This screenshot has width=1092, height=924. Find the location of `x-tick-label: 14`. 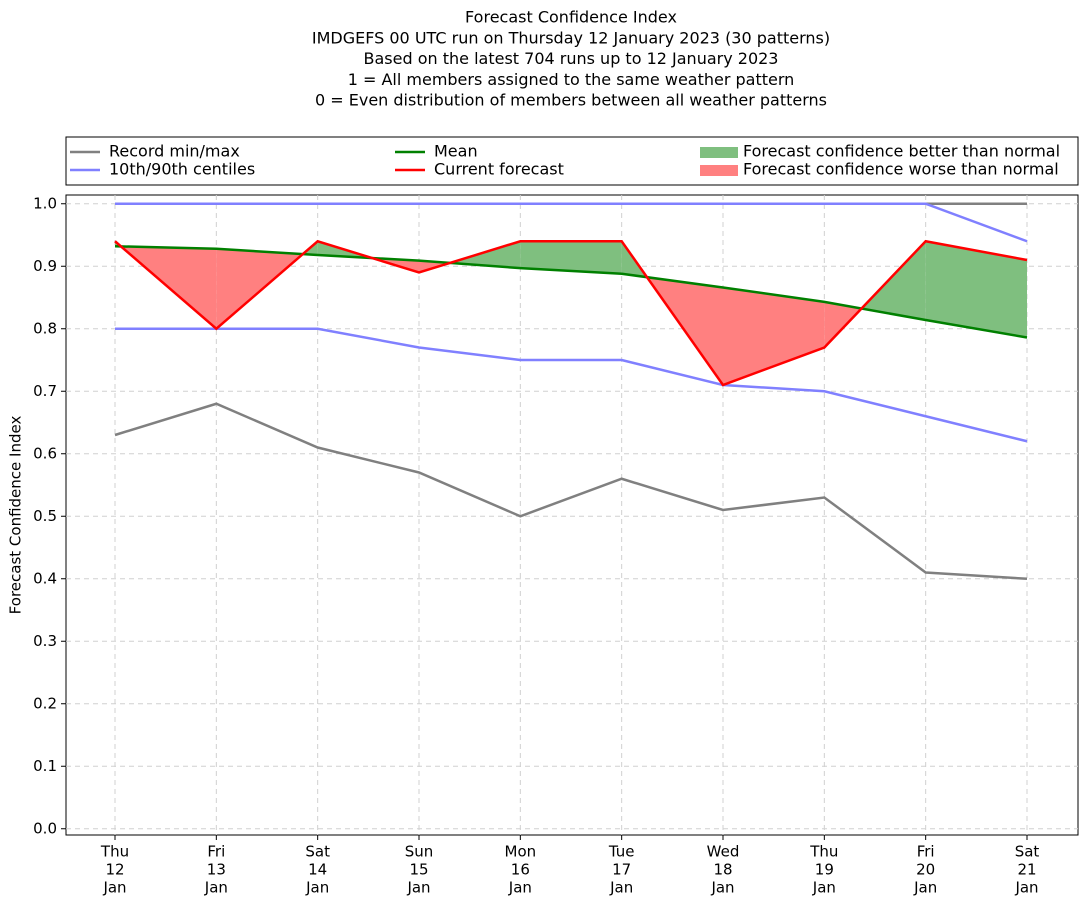

x-tick-label: 14 is located at coordinates (317, 870).